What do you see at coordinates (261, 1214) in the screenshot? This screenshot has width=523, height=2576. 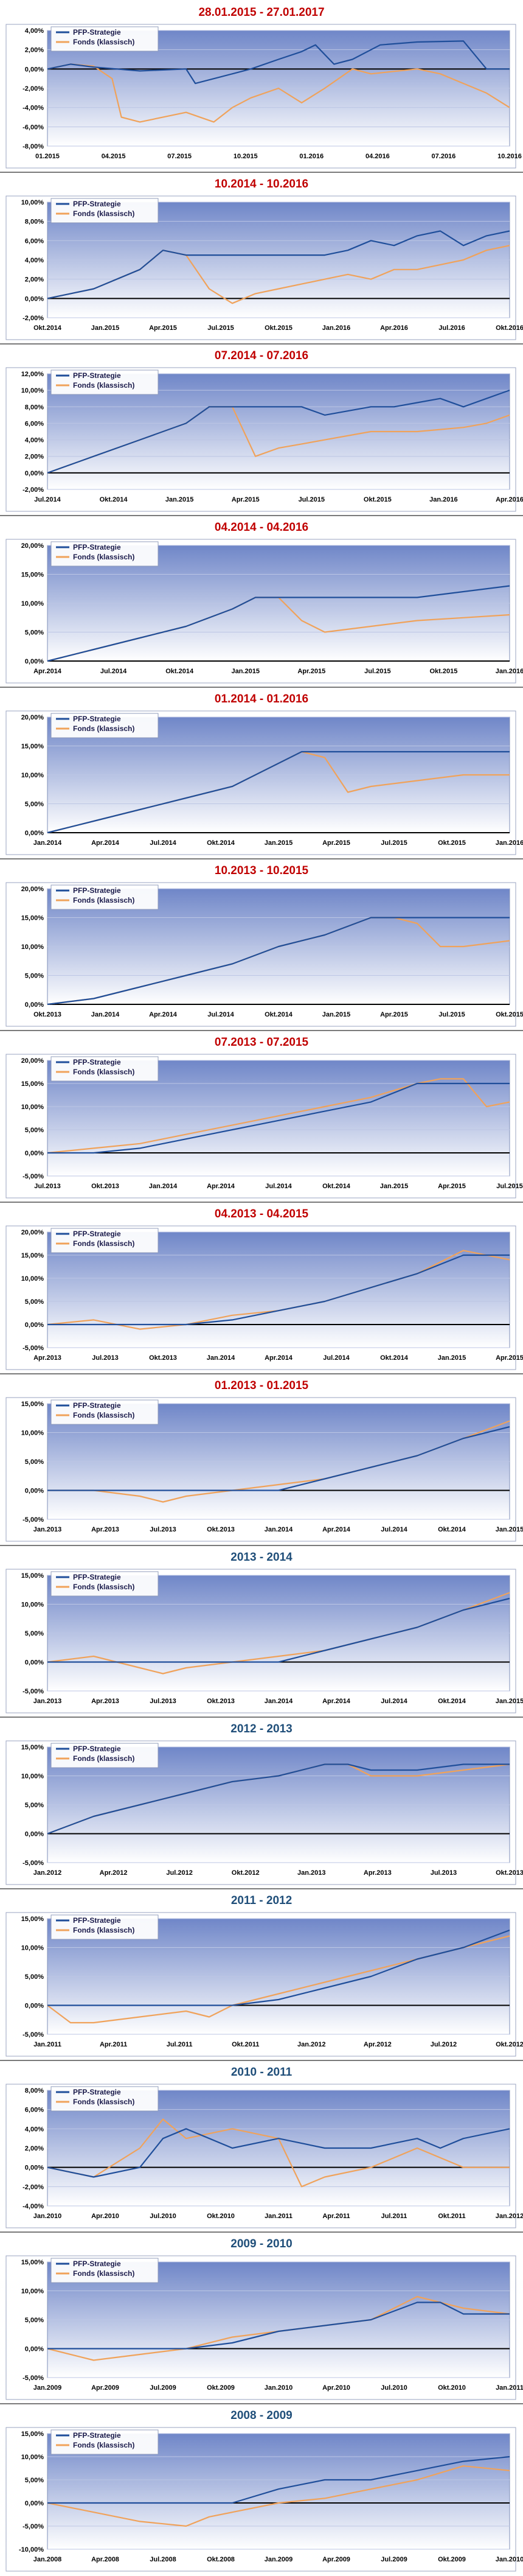 I see `chart-title: 04.2013 - 04.2015` at bounding box center [261, 1214].